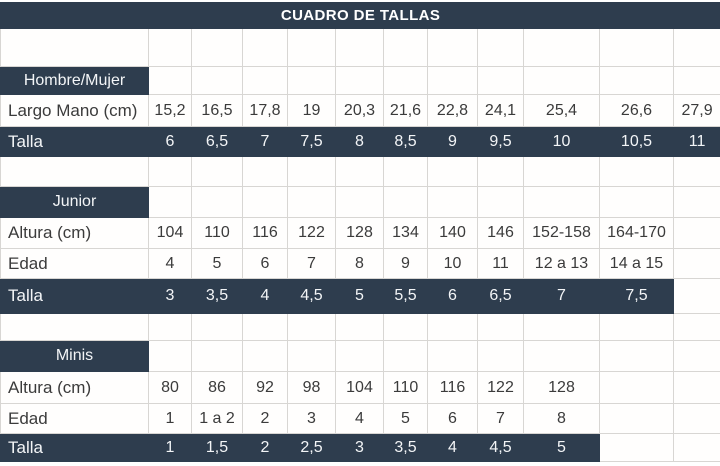  I want to click on junior-size-row: Talla 3 3,5 4 4,5 5 5,5 6 6,5 7 7,5, so click(360, 296).